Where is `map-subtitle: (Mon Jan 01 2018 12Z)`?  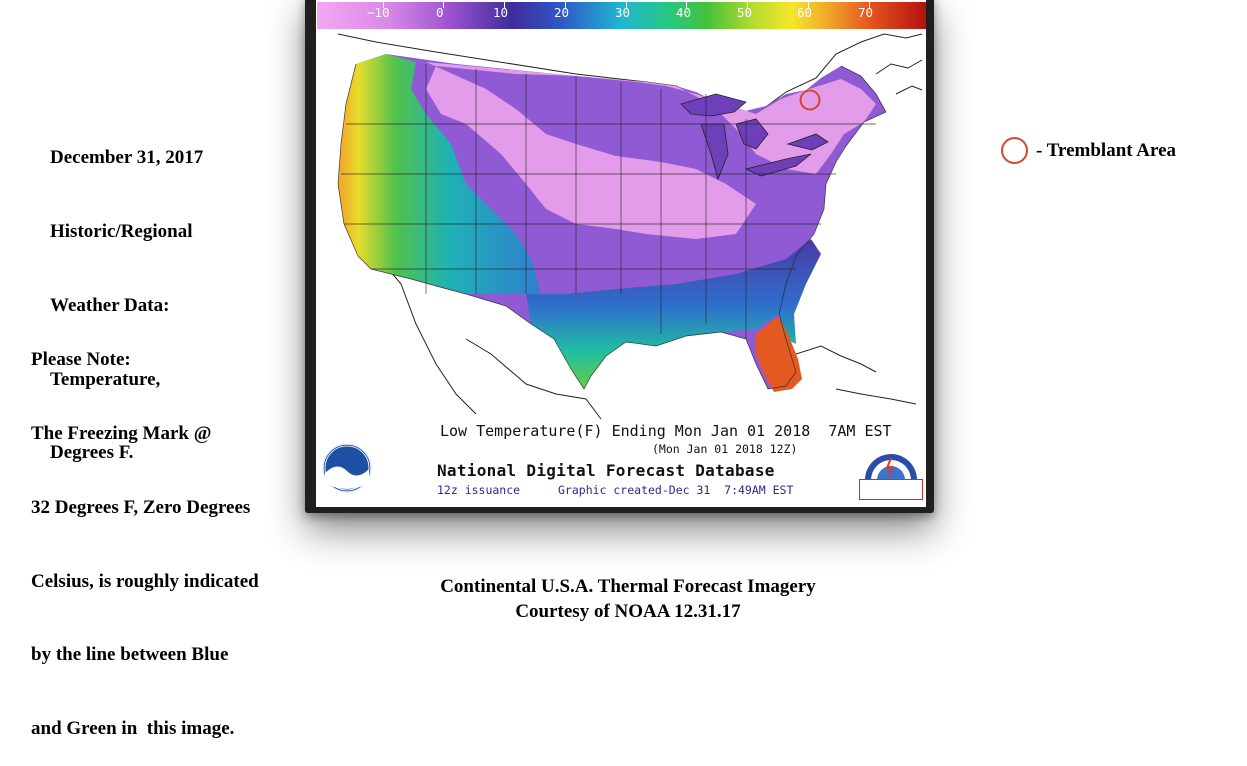 map-subtitle: (Mon Jan 01 2018 12Z) is located at coordinates (725, 449).